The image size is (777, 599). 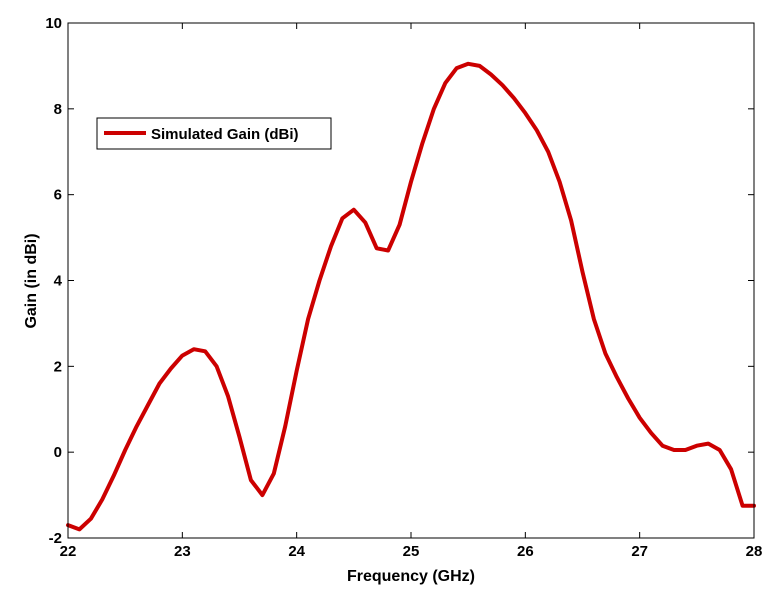 What do you see at coordinates (58, 109) in the screenshot?
I see `y-tick-label: 8` at bounding box center [58, 109].